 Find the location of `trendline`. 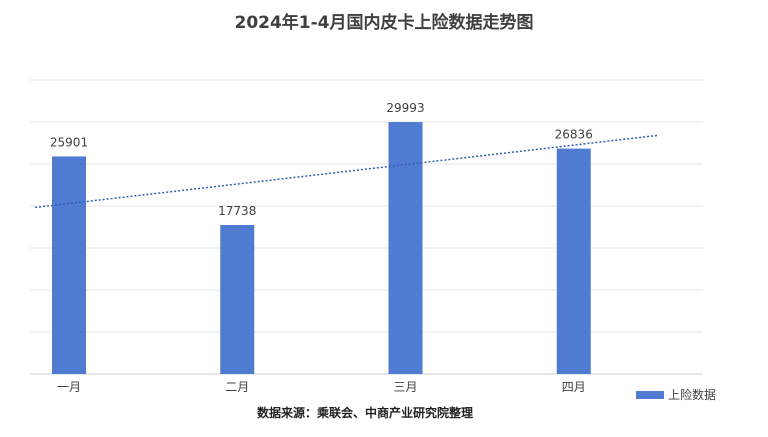

trendline is located at coordinates (346, 171).